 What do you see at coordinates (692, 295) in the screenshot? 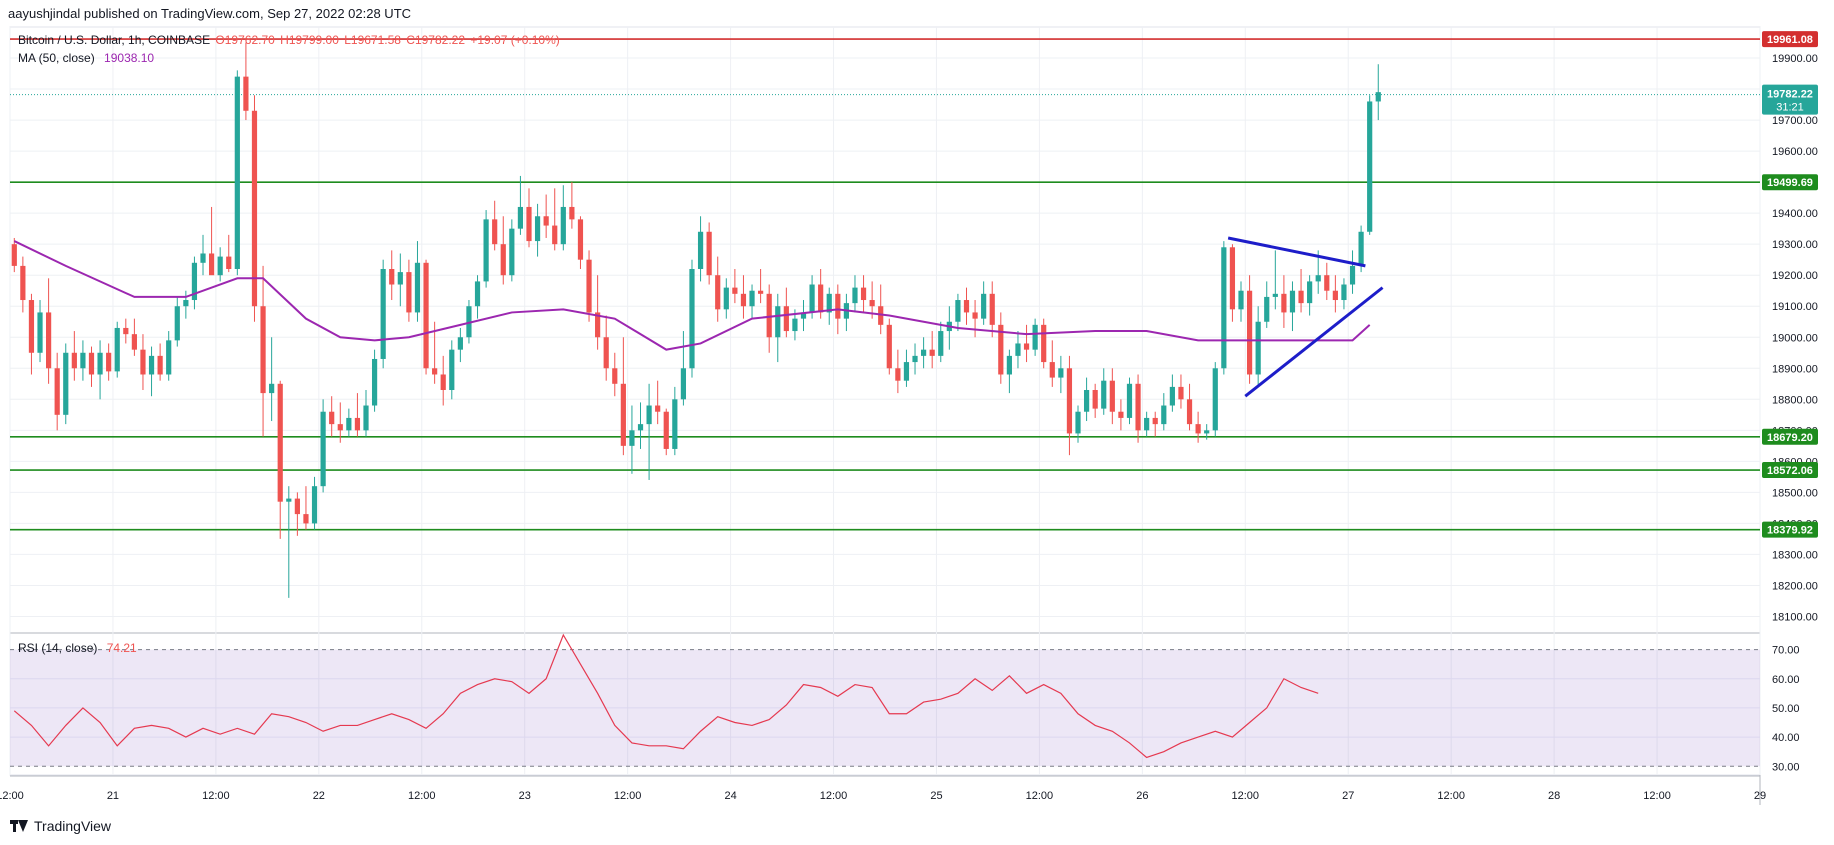
I see `ma50-line` at bounding box center [692, 295].